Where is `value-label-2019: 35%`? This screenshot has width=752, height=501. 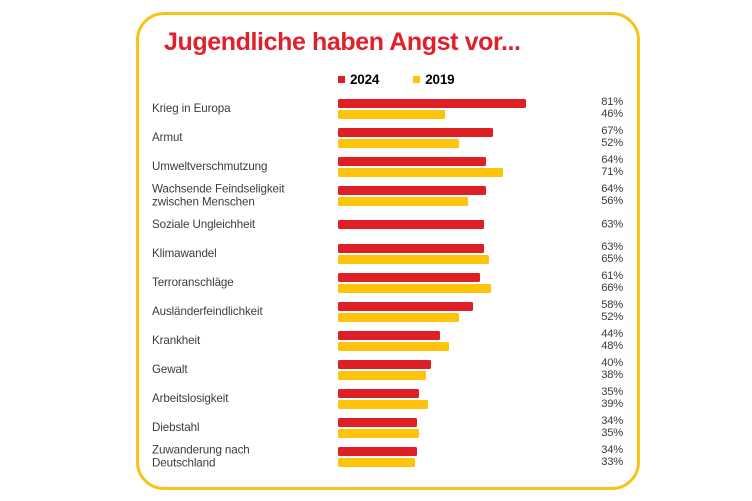
value-label-2019: 35% is located at coordinates (612, 433).